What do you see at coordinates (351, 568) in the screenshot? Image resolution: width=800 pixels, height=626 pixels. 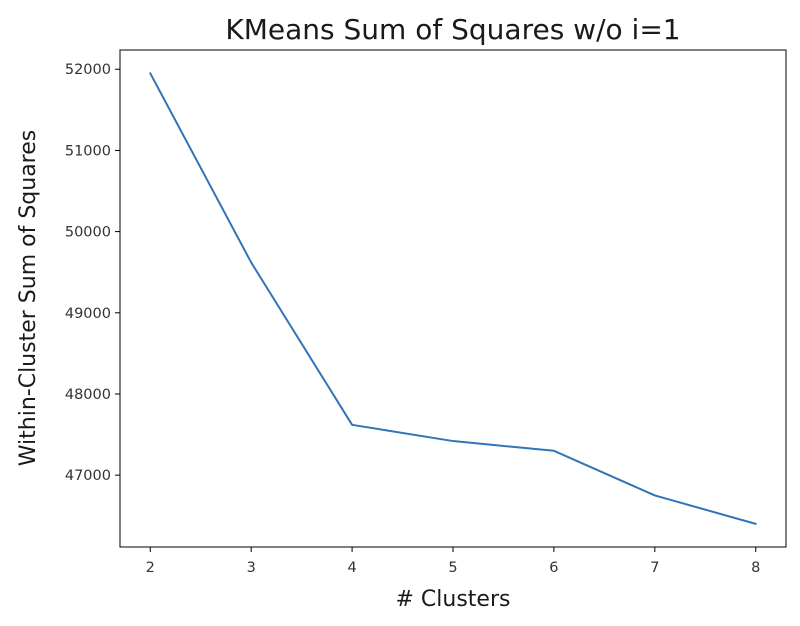 I see `x-tick-label: 4` at bounding box center [351, 568].